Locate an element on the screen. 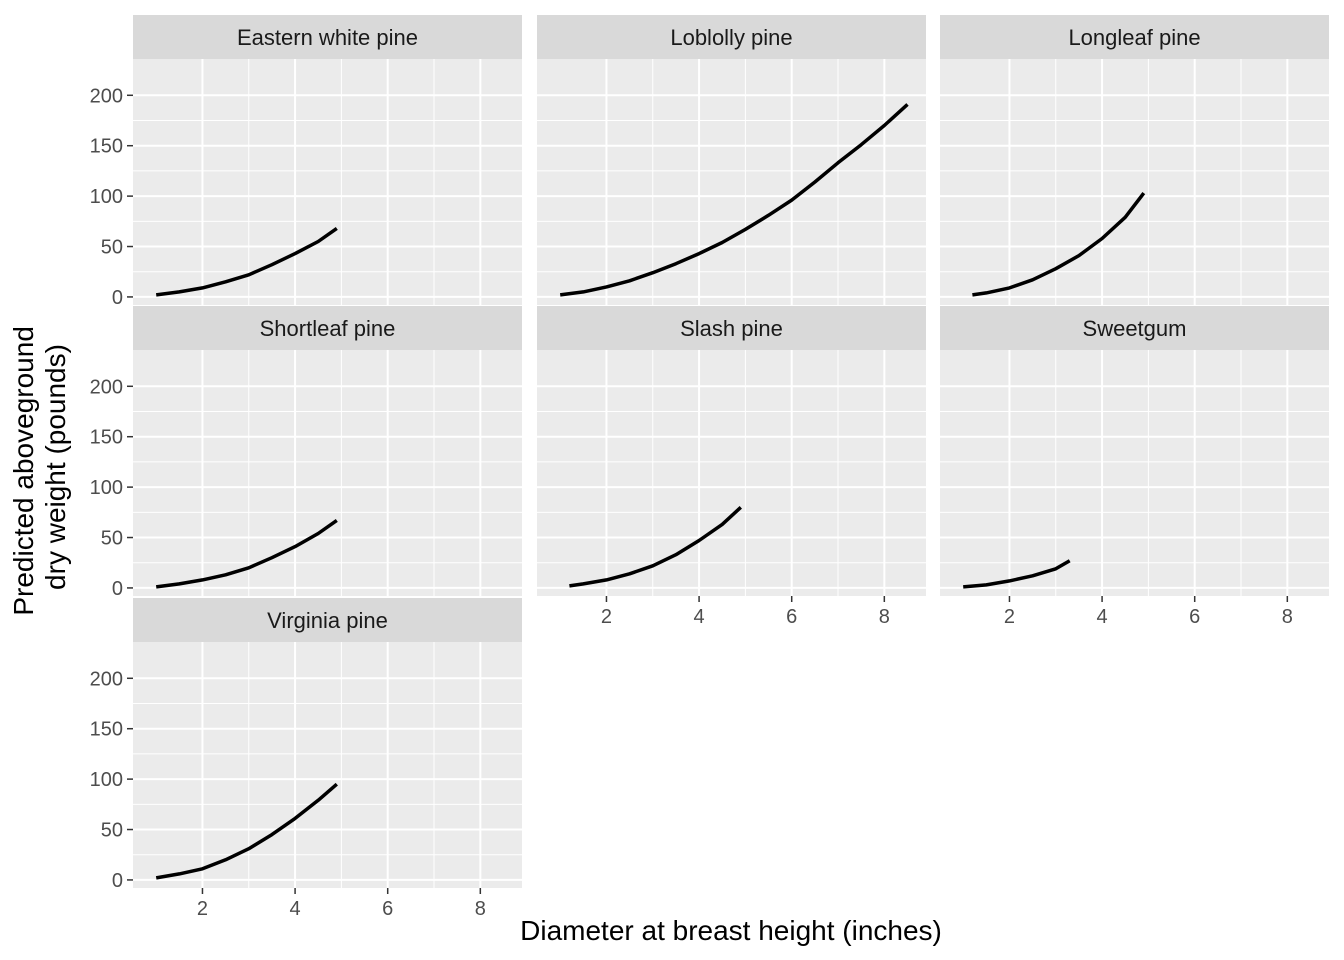  series-line-sweetgum is located at coordinates (1017, 574).